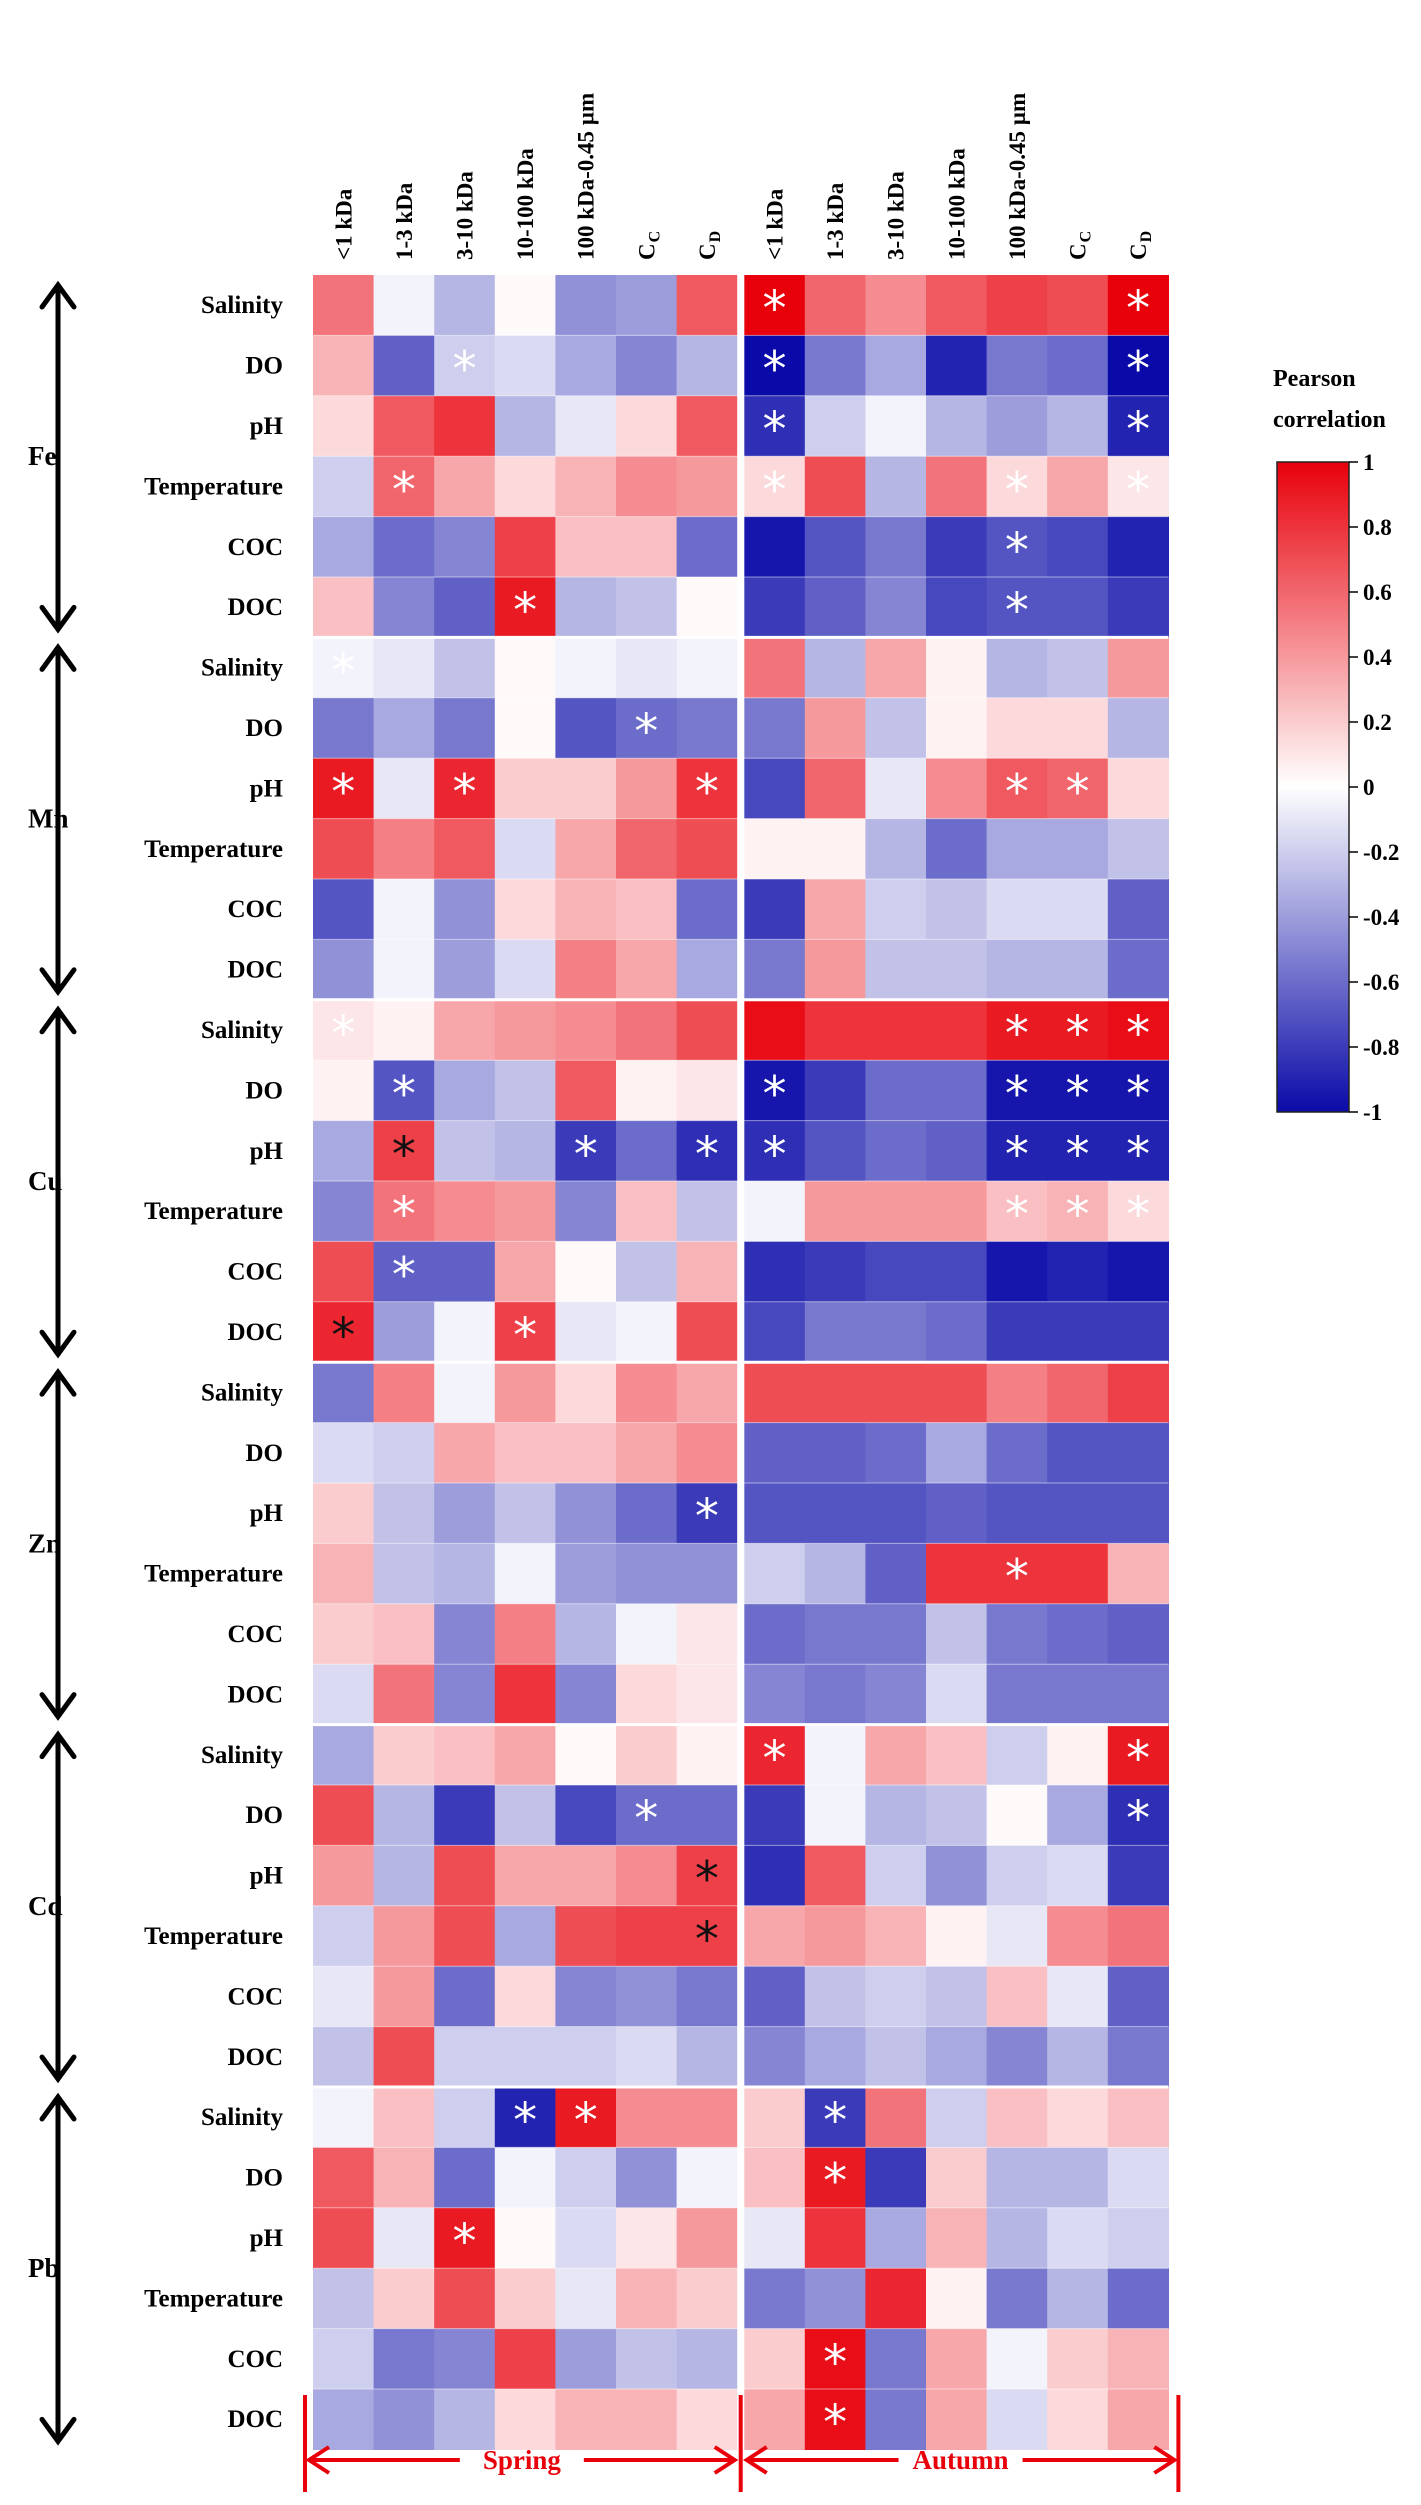 Image resolution: width=1421 pixels, height=2505 pixels. What do you see at coordinates (715, 237) in the screenshot?
I see `column-label-subscript: D` at bounding box center [715, 237].